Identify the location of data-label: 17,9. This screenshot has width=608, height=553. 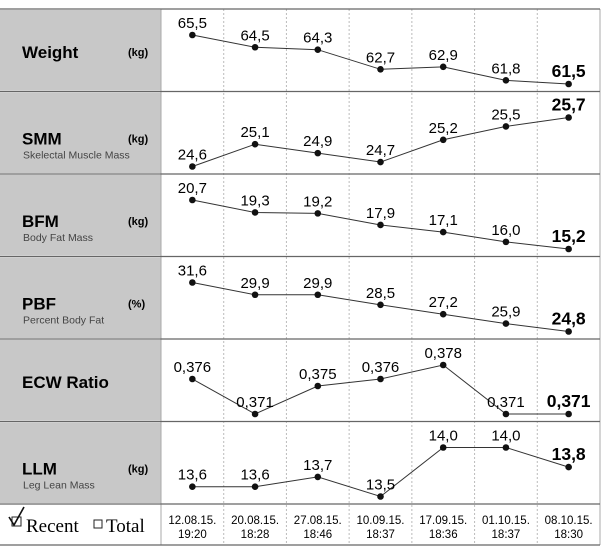
(380, 213).